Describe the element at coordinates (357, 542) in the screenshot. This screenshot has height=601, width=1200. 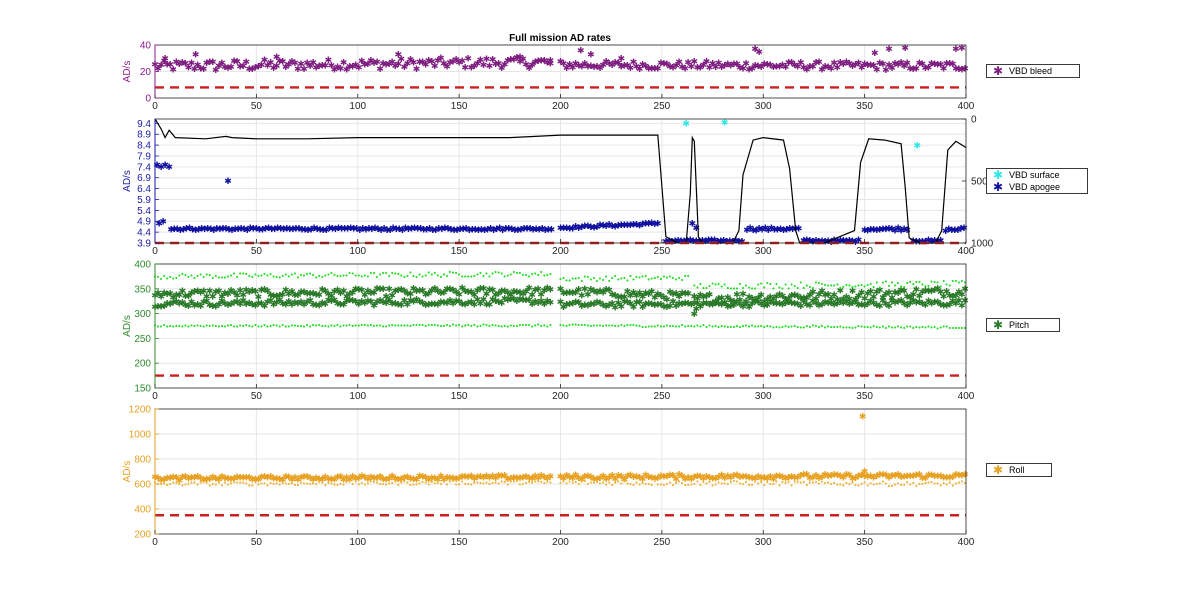
I see `x-tick-label: 100` at that location.